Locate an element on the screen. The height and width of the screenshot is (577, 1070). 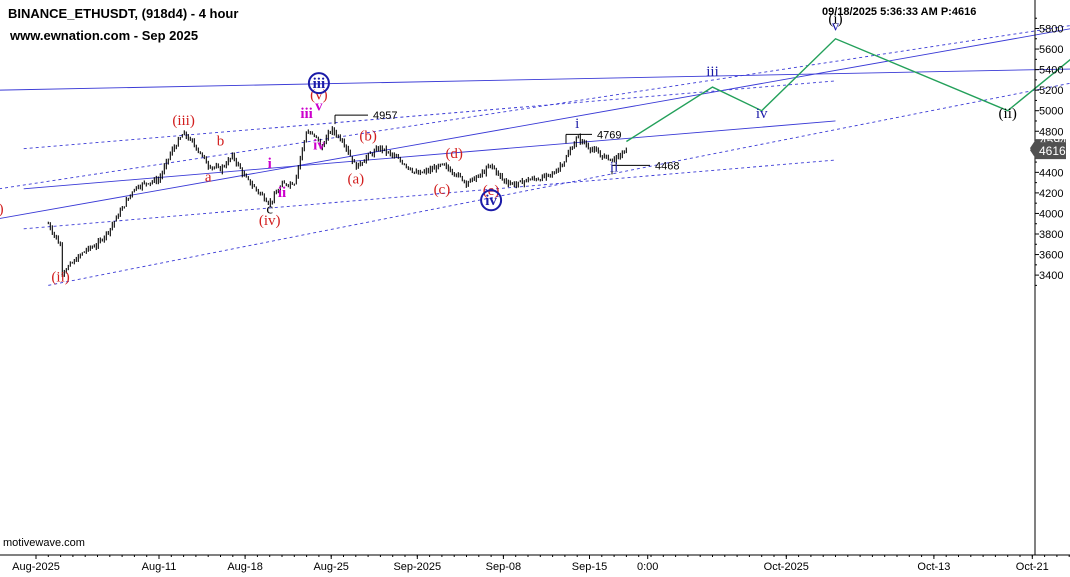
wave-label: (i) is located at coordinates (835, 19).